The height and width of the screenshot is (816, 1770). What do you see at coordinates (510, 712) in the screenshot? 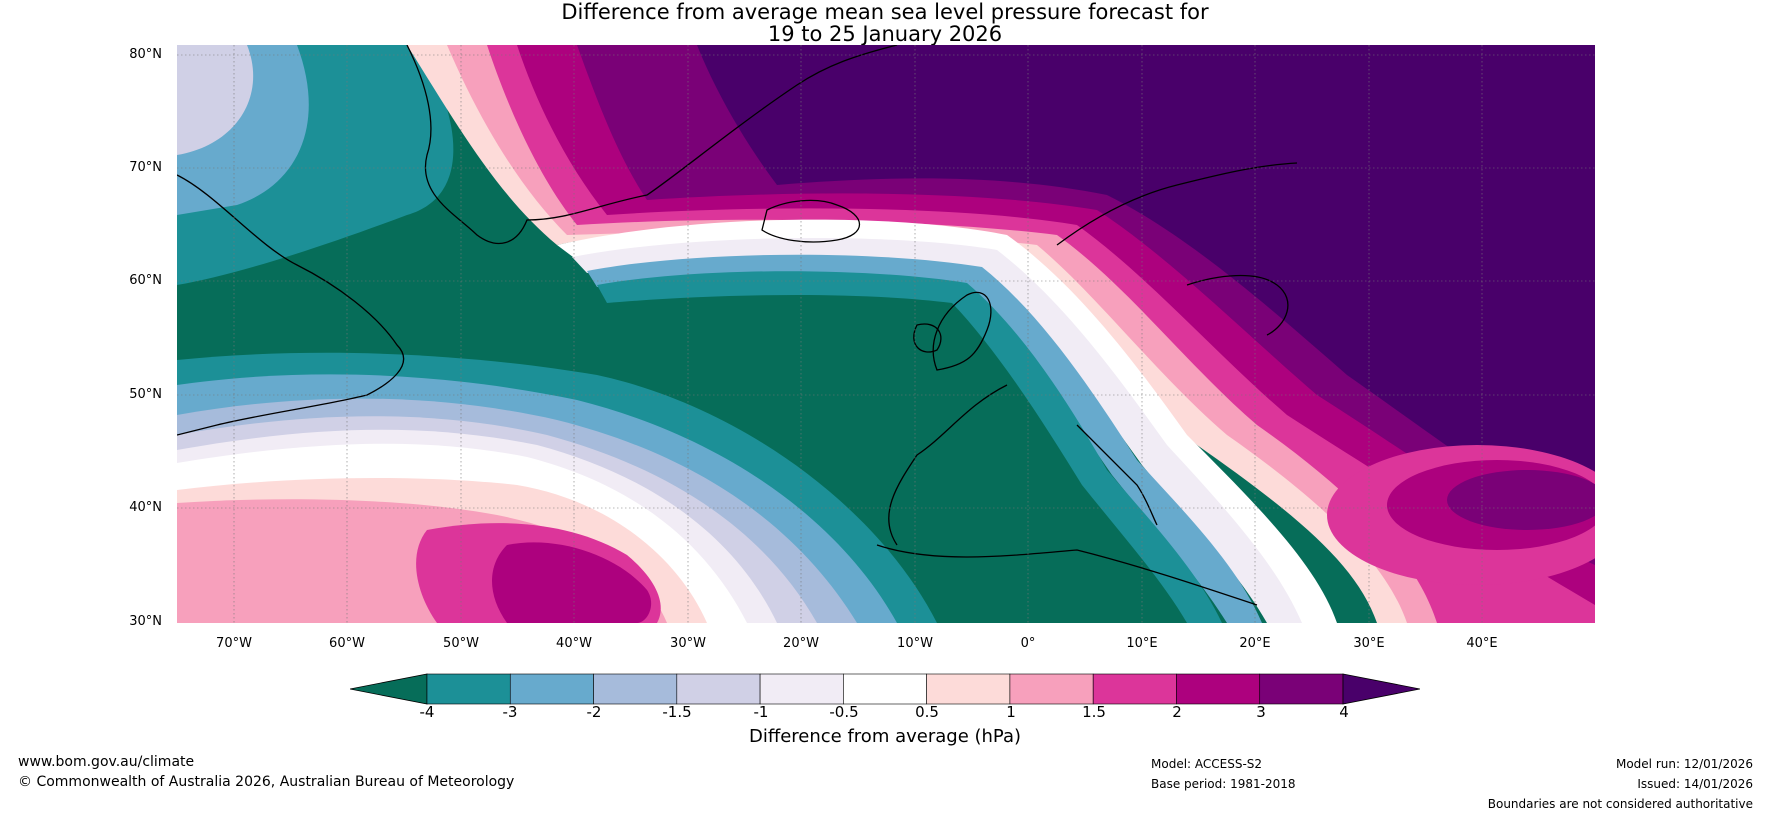
I see `colorbar-tick: -3` at bounding box center [510, 712].